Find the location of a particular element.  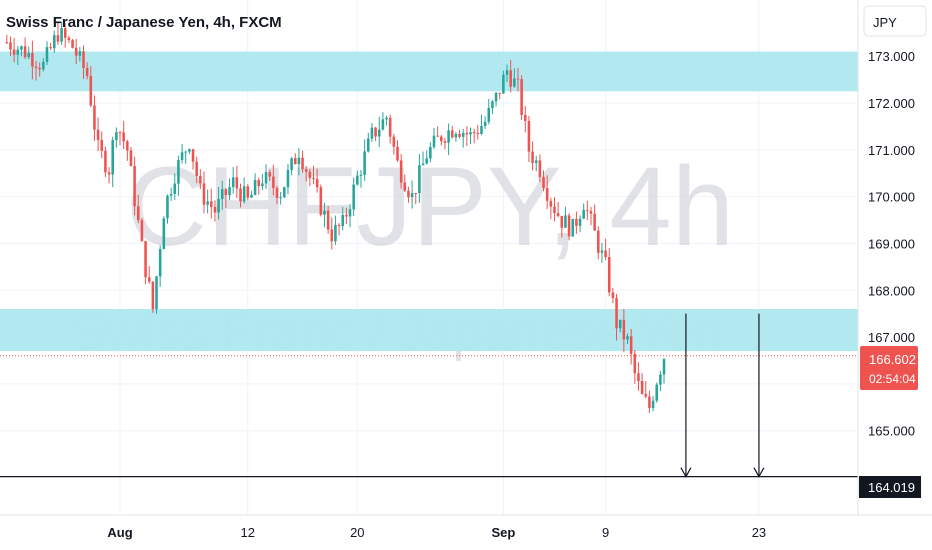

y-tick-label: 171.000 is located at coordinates (891, 150).